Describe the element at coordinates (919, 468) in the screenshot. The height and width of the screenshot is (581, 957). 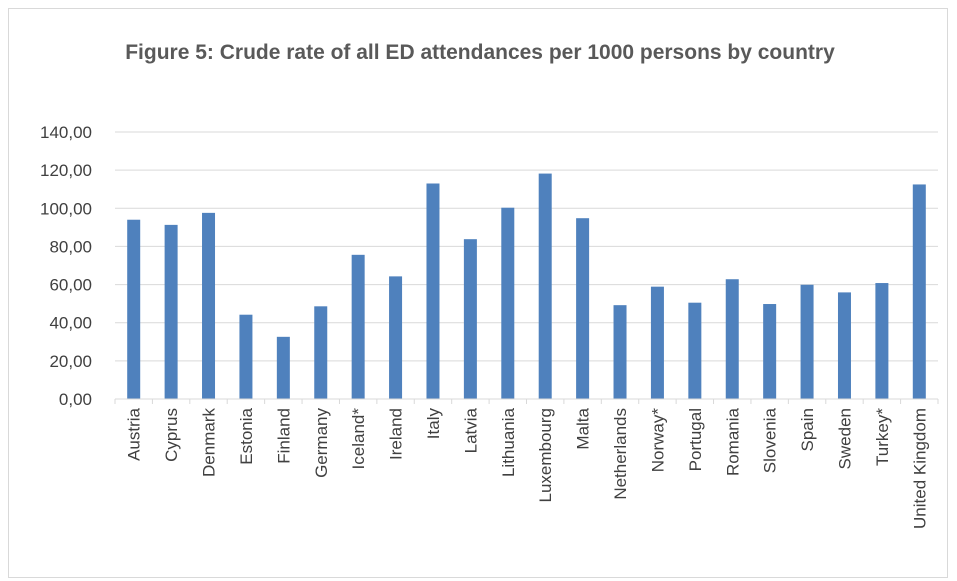
I see `x-category-label: United Kingdom` at that location.